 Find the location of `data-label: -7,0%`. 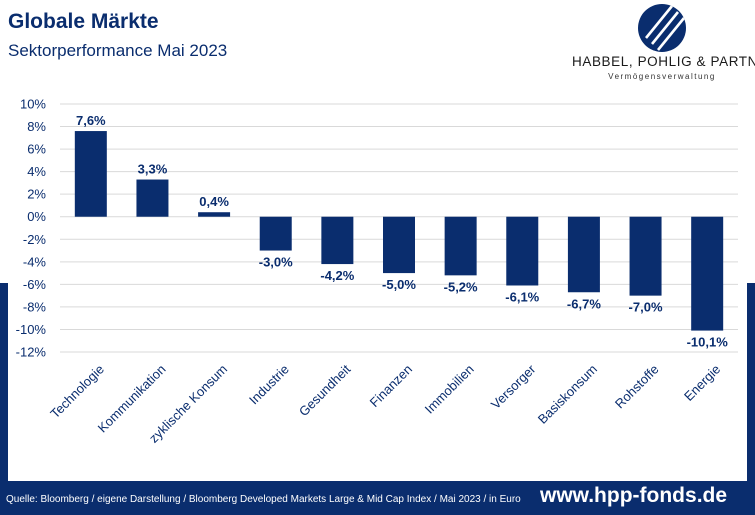

data-label: -7,0% is located at coordinates (646, 307).